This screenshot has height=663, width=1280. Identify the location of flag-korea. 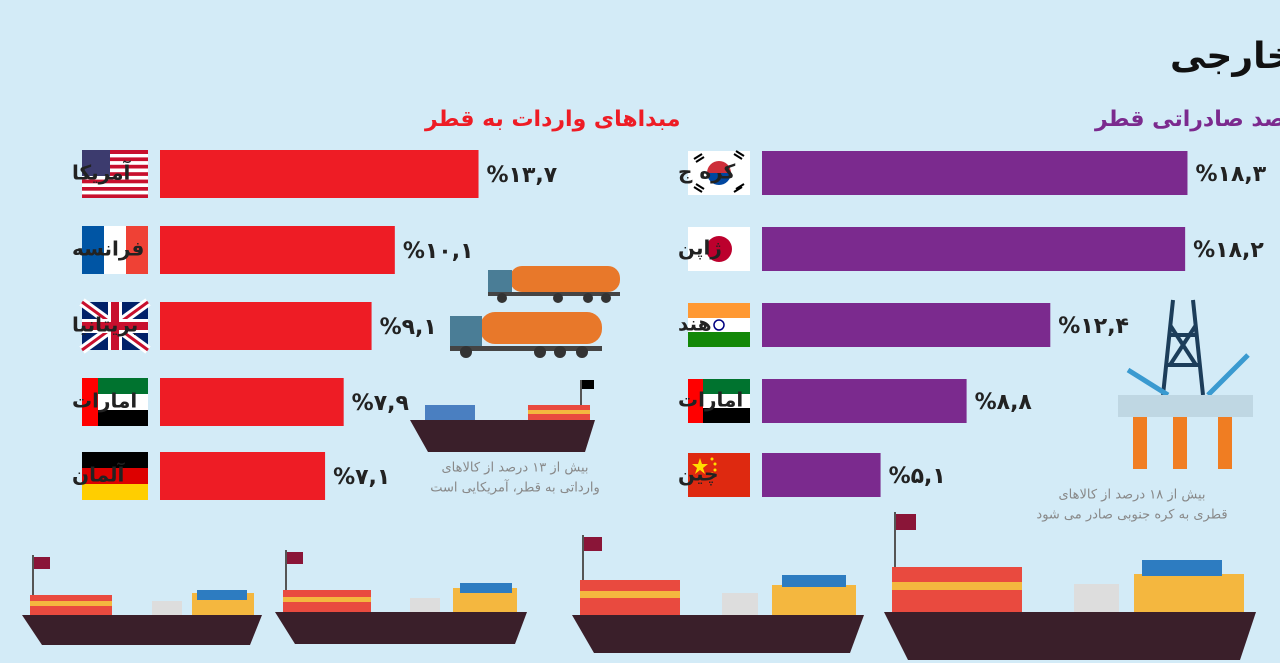
(719, 172).